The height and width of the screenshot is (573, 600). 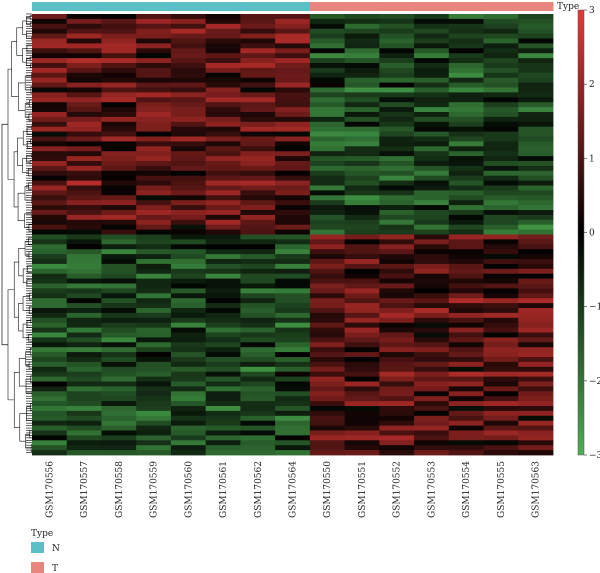 What do you see at coordinates (594, 308) in the screenshot?
I see `color-scale-tick-label: −1` at bounding box center [594, 308].